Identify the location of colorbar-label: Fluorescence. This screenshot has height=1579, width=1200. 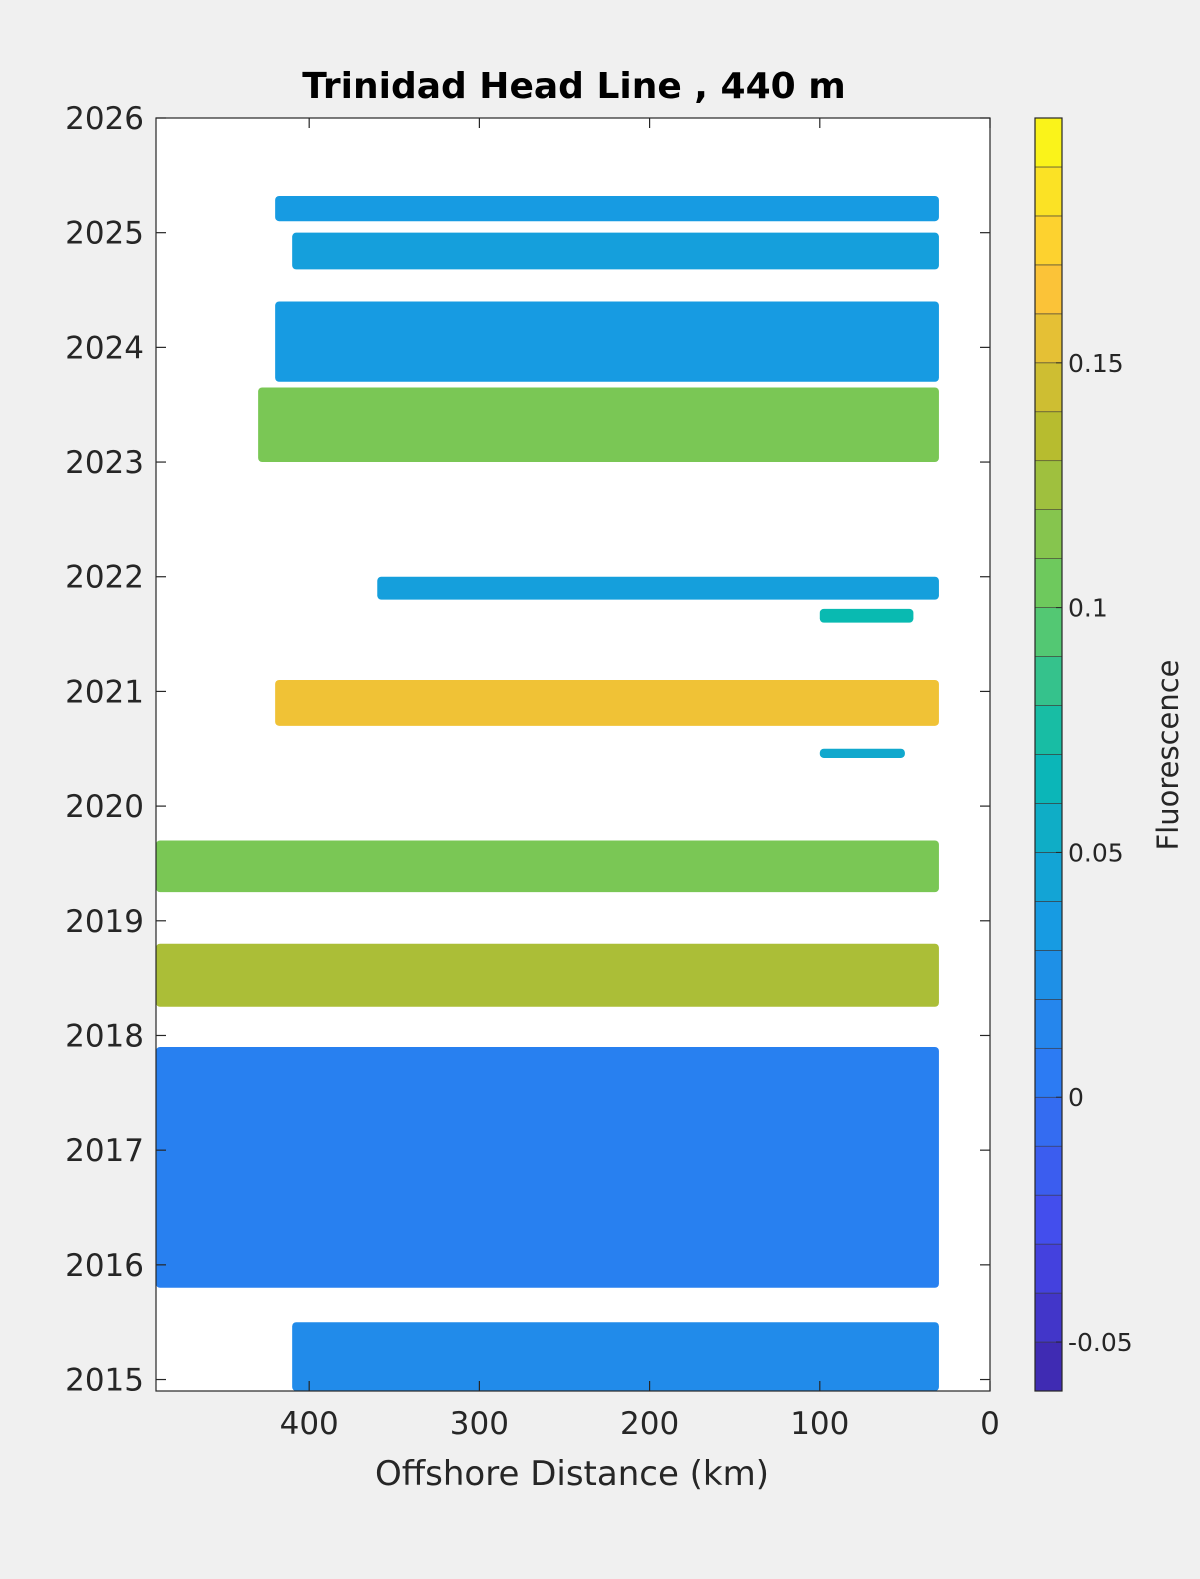
(1168, 754).